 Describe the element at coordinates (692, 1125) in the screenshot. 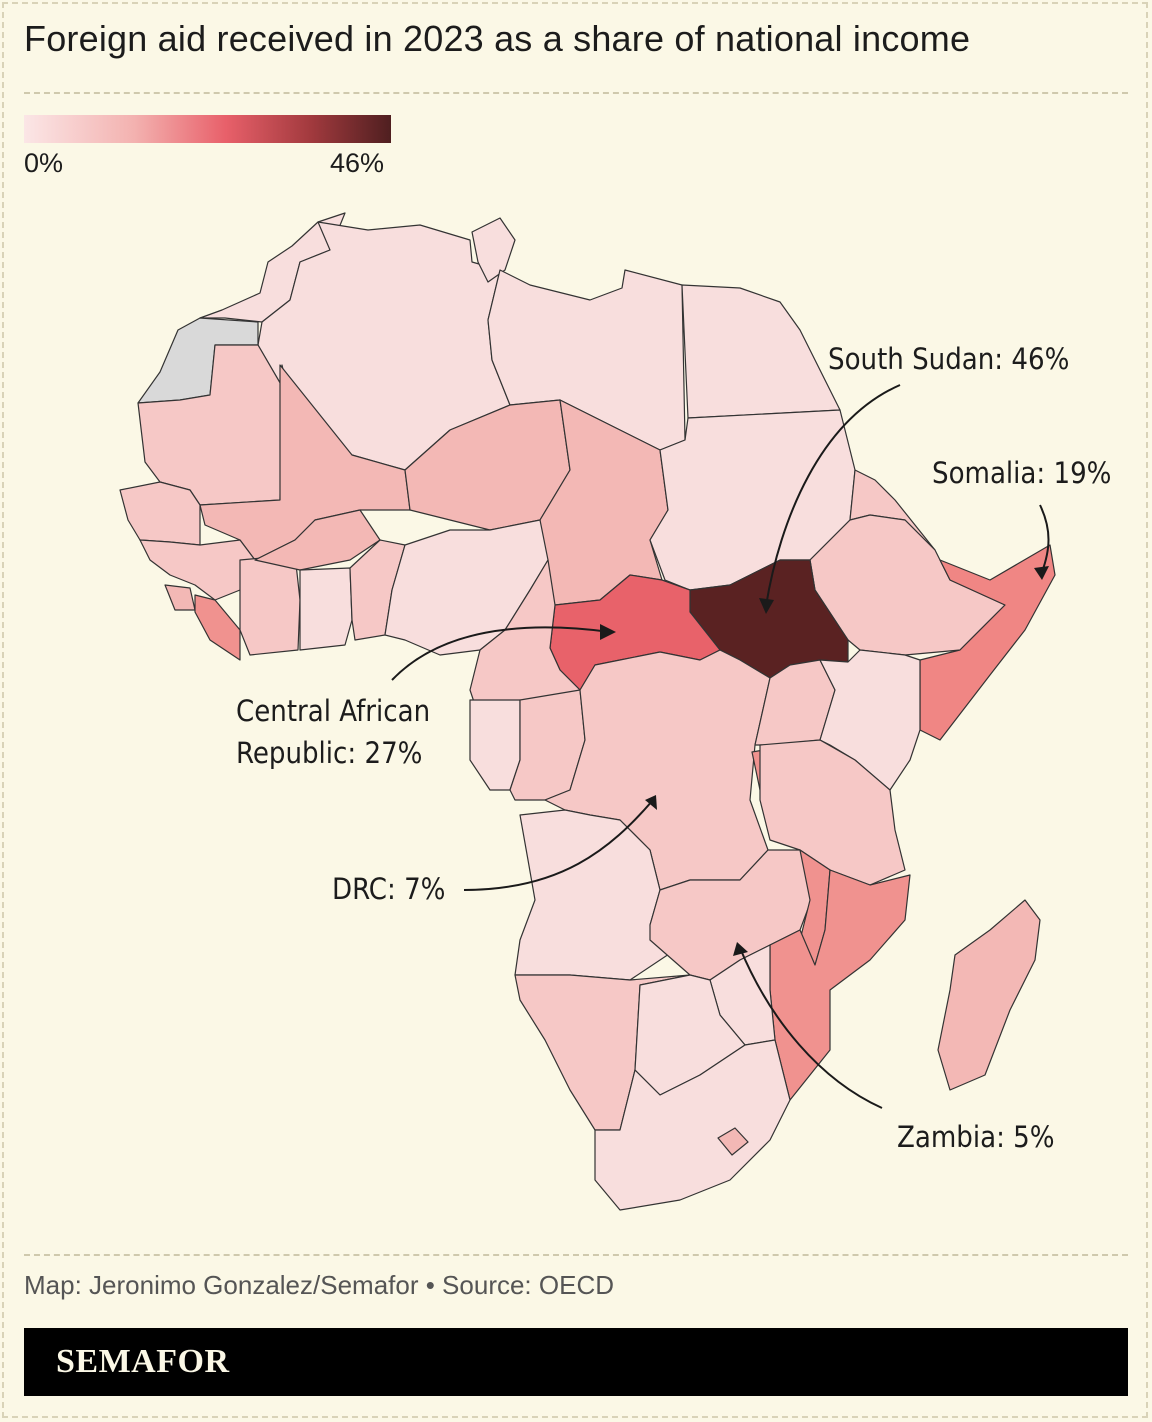

I see `country-south-africa` at that location.